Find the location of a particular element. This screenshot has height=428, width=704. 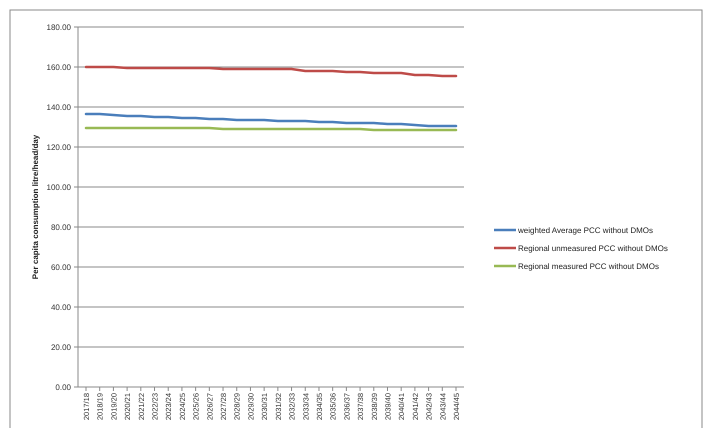

legend-label: Regional unmeasured PCC without DMOs is located at coordinates (593, 248).